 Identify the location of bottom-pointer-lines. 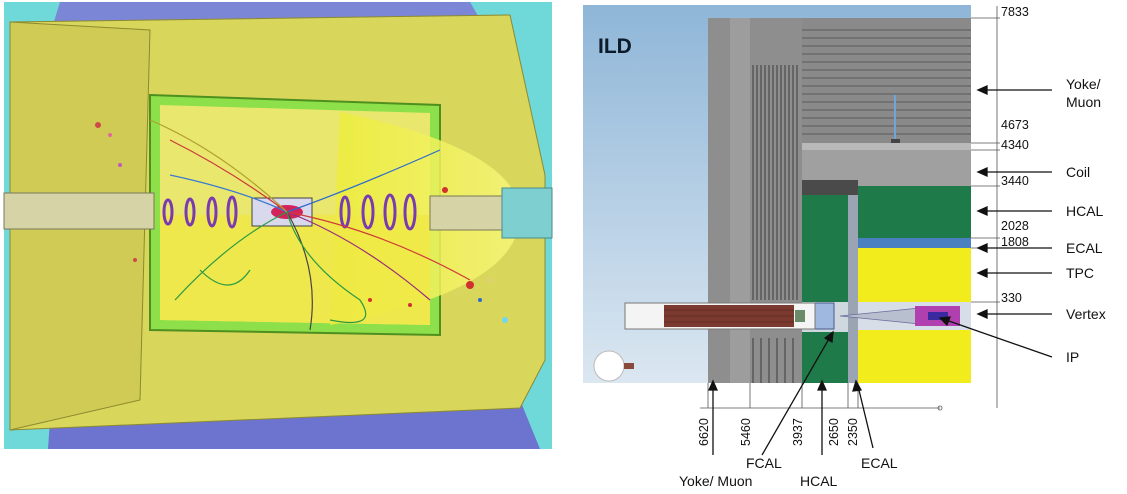
(790, 393).